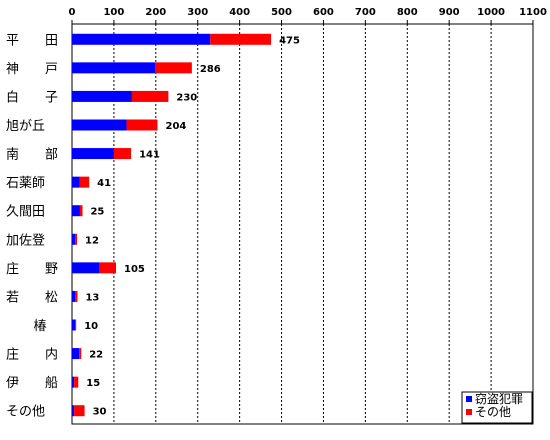 This screenshot has width=550, height=440. What do you see at coordinates (25, 240) in the screenshot?
I see `category-label: 加佐登` at bounding box center [25, 240].